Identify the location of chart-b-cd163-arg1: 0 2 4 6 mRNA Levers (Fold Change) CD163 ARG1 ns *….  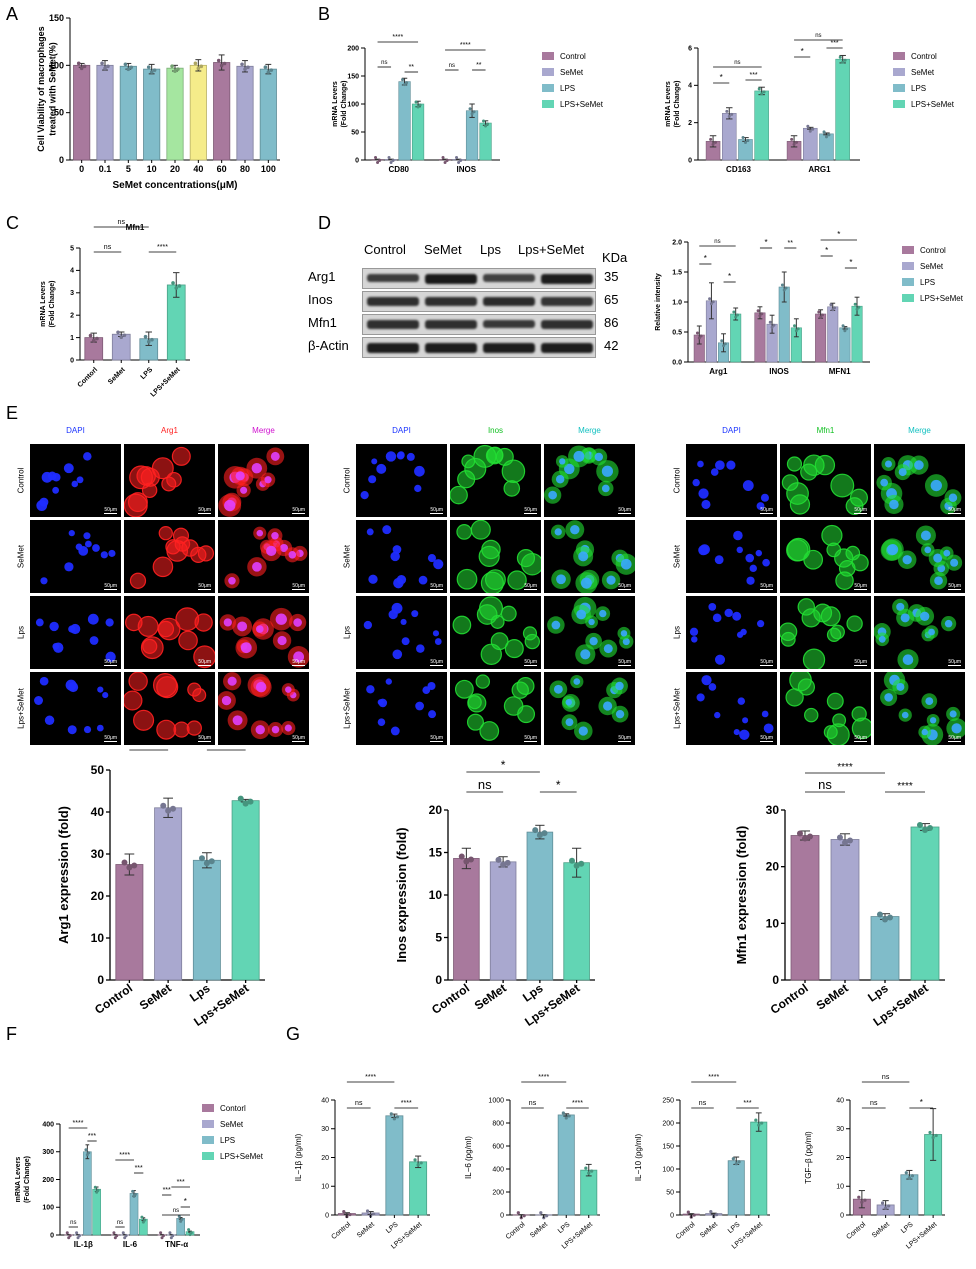
(810, 103).